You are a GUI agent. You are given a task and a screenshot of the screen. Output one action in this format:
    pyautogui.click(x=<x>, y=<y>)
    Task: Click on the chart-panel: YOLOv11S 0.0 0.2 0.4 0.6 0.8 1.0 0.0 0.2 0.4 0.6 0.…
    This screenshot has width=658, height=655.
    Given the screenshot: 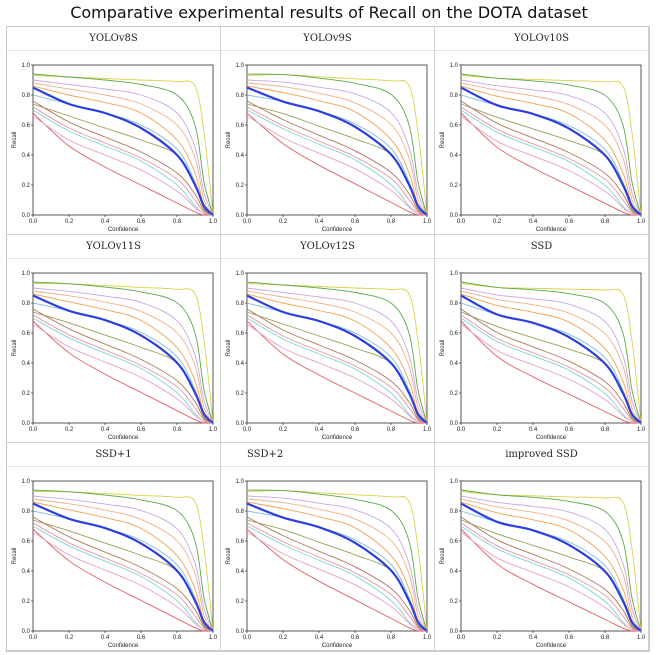 What is the action you would take?
    pyautogui.click(x=114, y=339)
    